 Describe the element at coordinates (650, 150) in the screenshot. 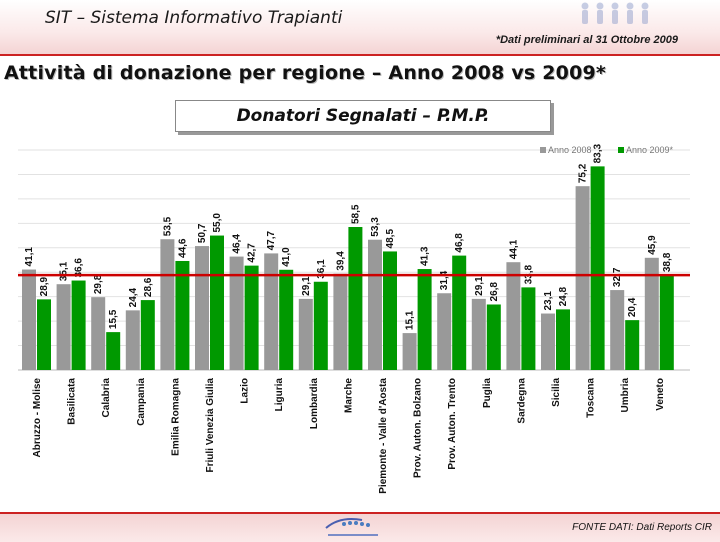

I see `legend-label-2009: Anno 2009*` at that location.